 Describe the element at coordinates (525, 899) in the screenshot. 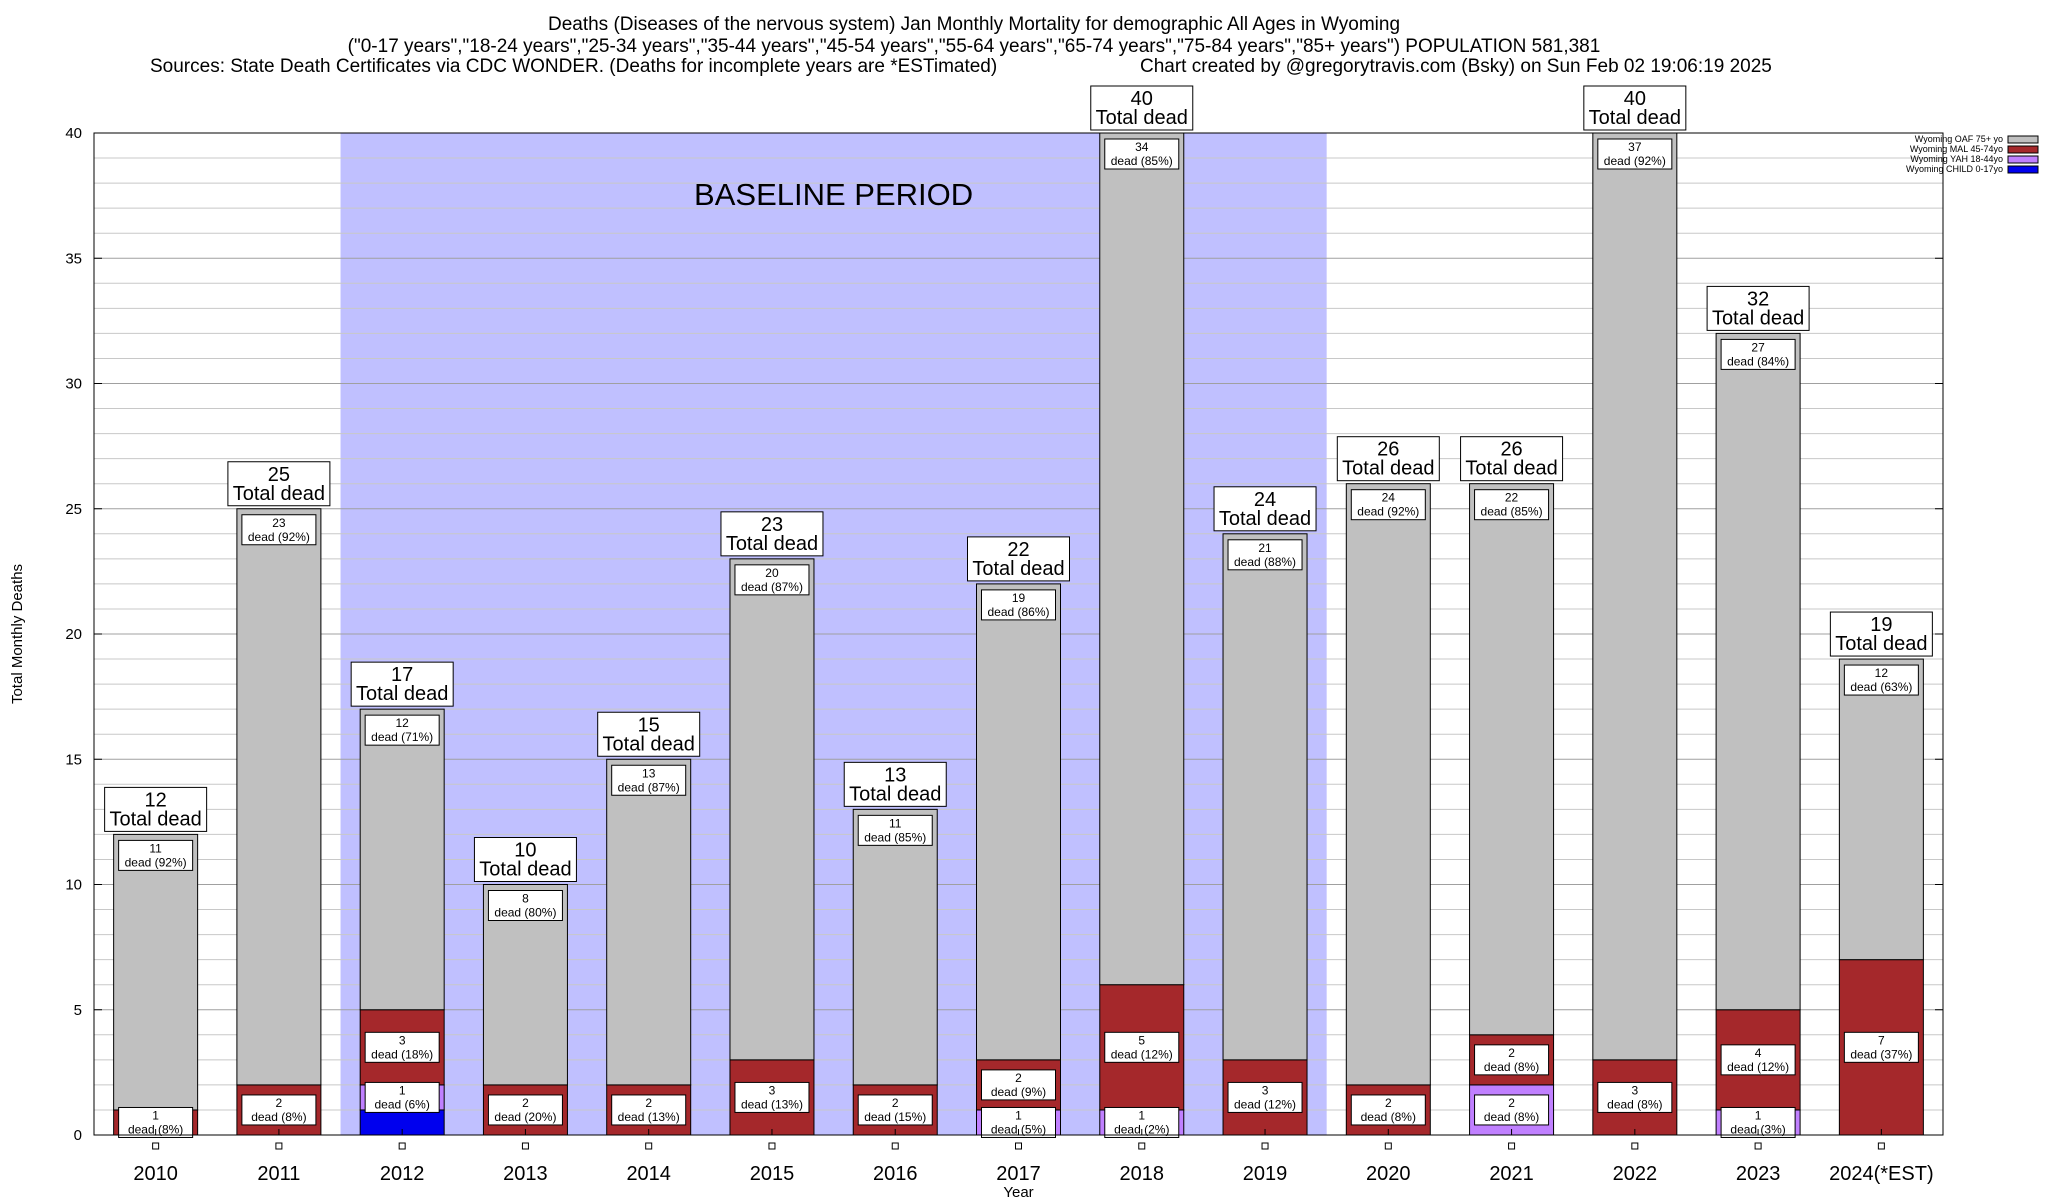

I see `segment-label: 8` at that location.